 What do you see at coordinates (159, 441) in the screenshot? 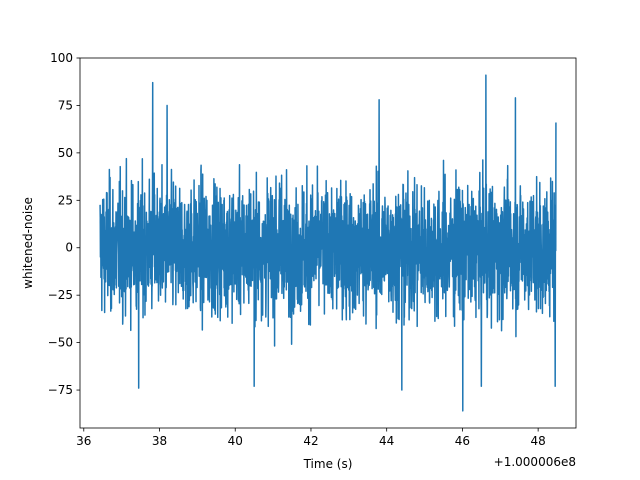
I see `x-tick-label: 38` at bounding box center [159, 441].